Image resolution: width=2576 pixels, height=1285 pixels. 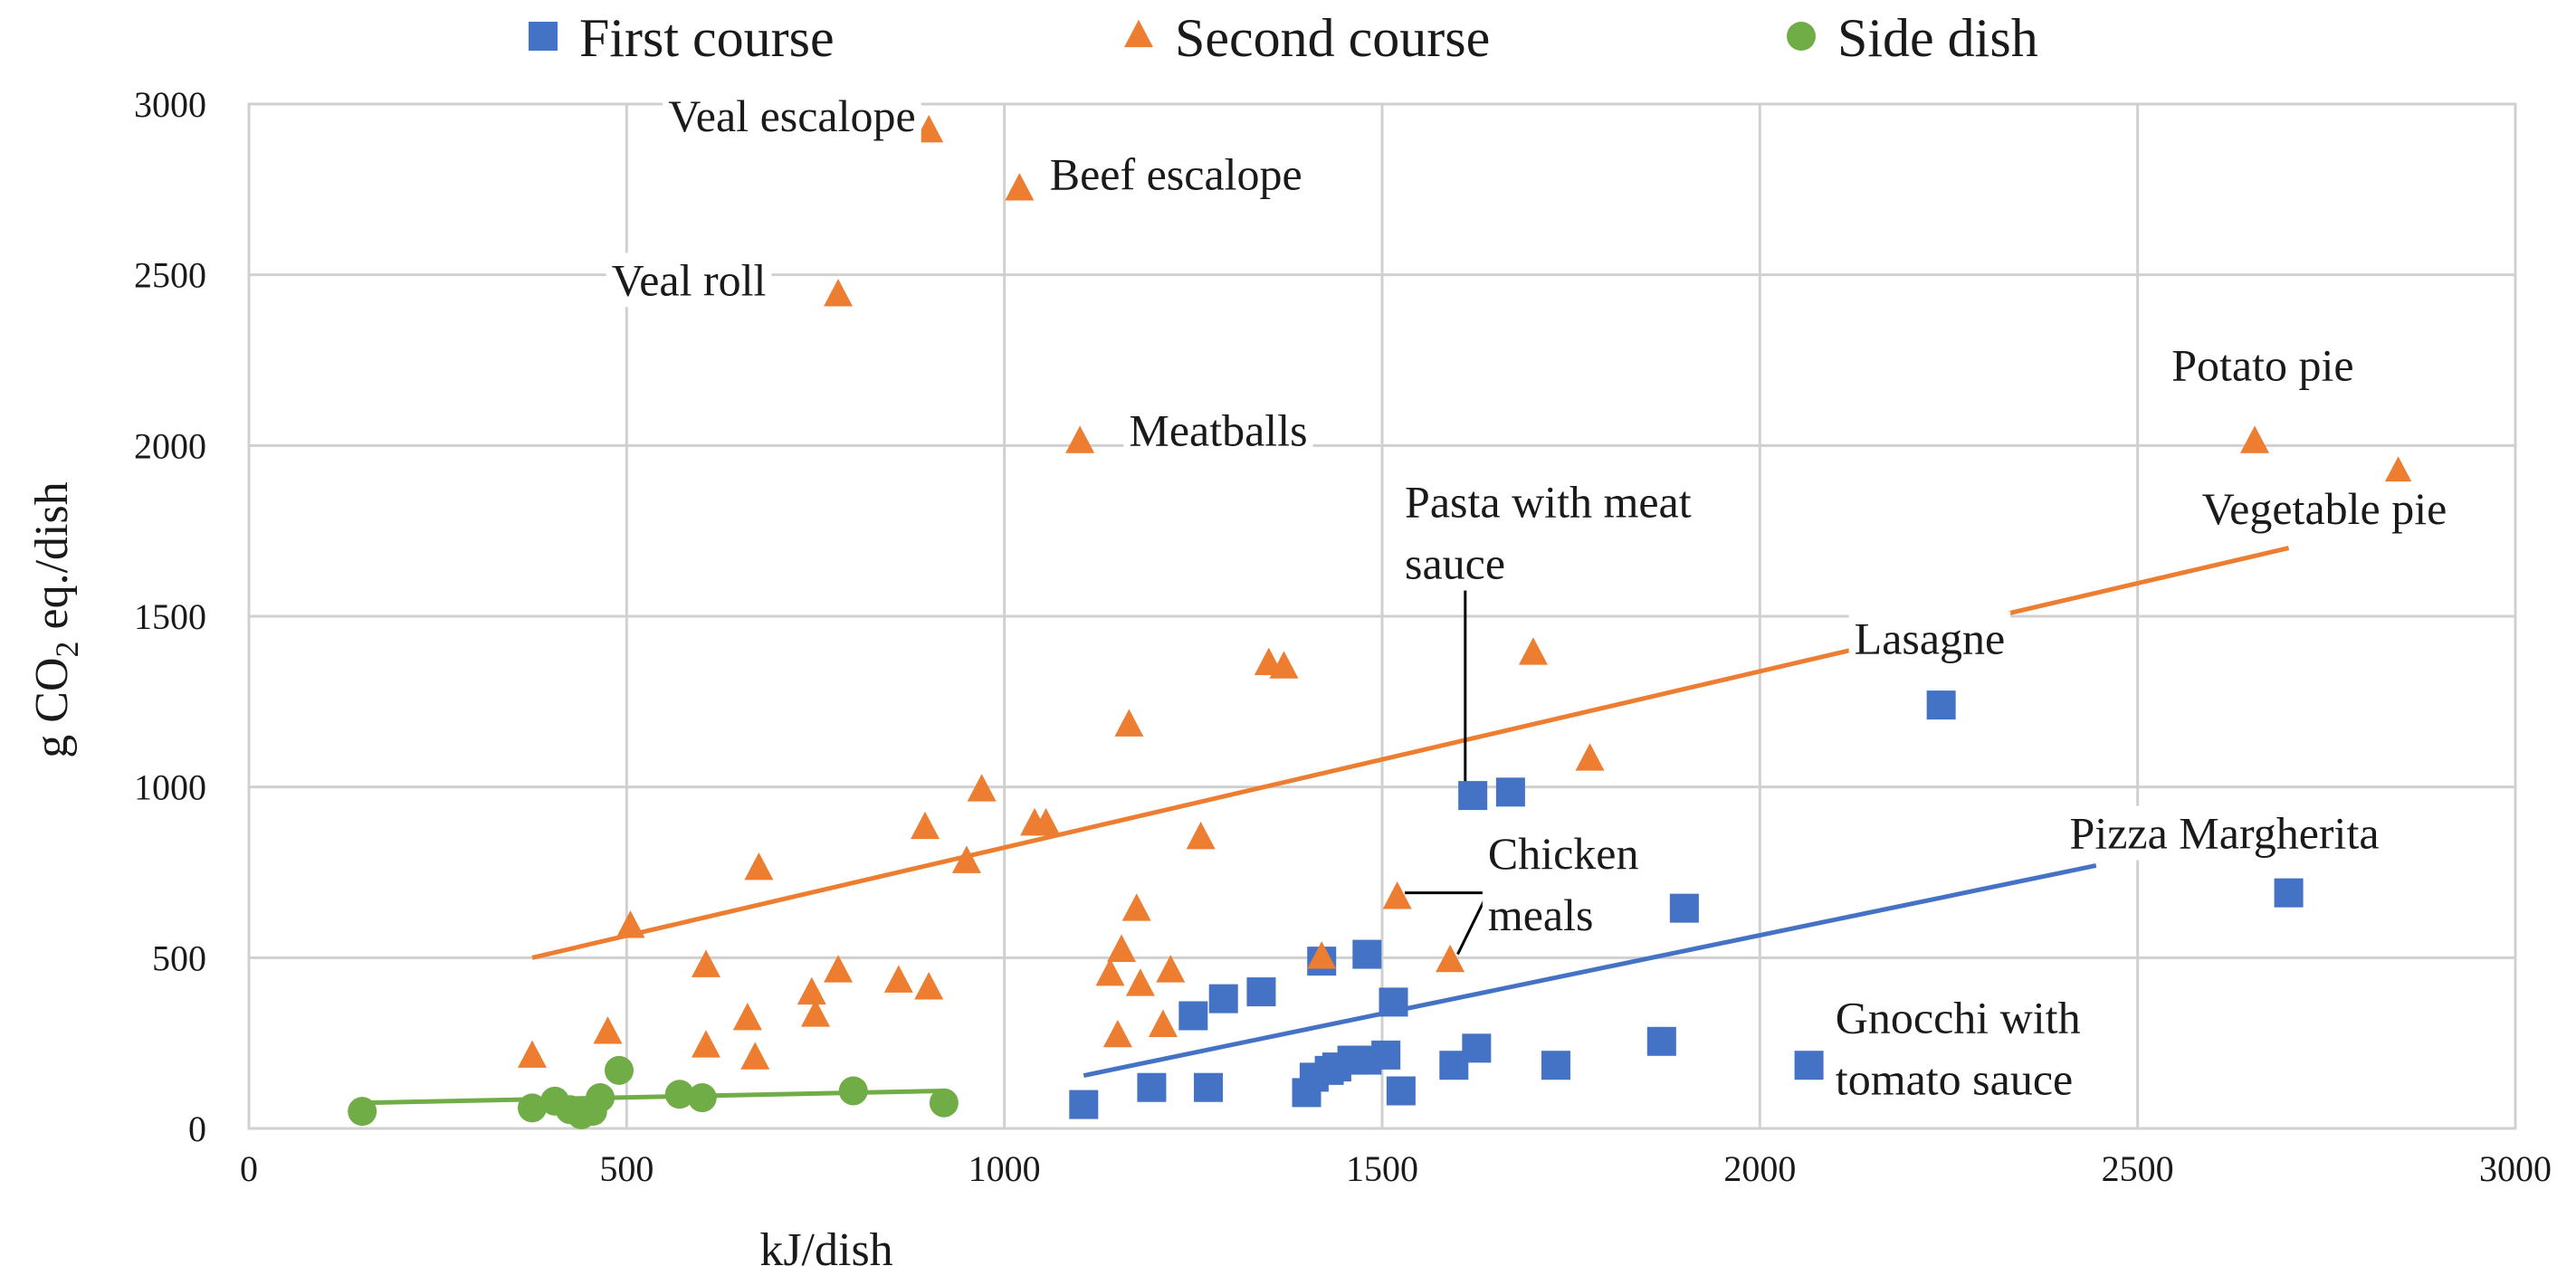 I want to click on y-tick-label: 3000, so click(x=170, y=105).